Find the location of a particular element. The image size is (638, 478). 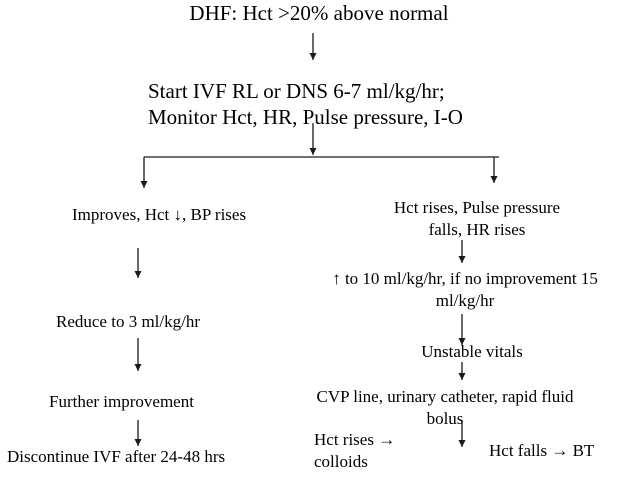

node-further-improvement: Further improvement is located at coordinates (121, 401).